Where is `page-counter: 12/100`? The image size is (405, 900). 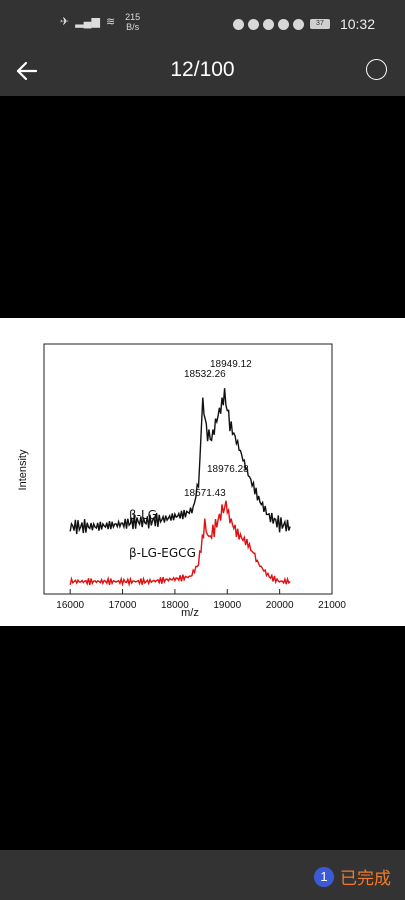 page-counter: 12/100 is located at coordinates (202, 69).